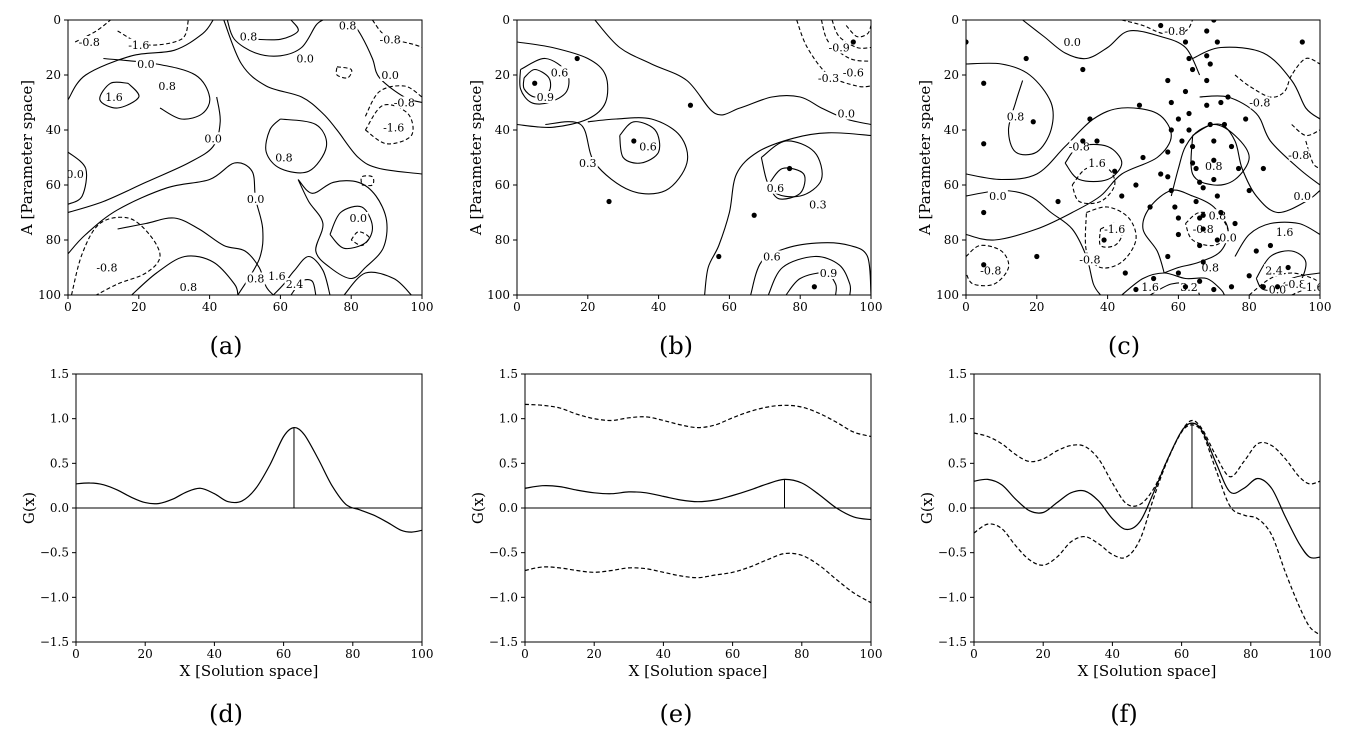  What do you see at coordinates (871, 307) in the screenshot?
I see `x-tick-label: 100` at bounding box center [871, 307].